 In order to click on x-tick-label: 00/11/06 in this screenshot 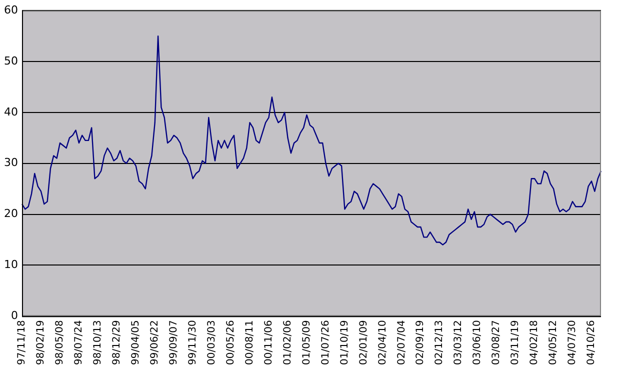, I will do `click(268, 343)`.